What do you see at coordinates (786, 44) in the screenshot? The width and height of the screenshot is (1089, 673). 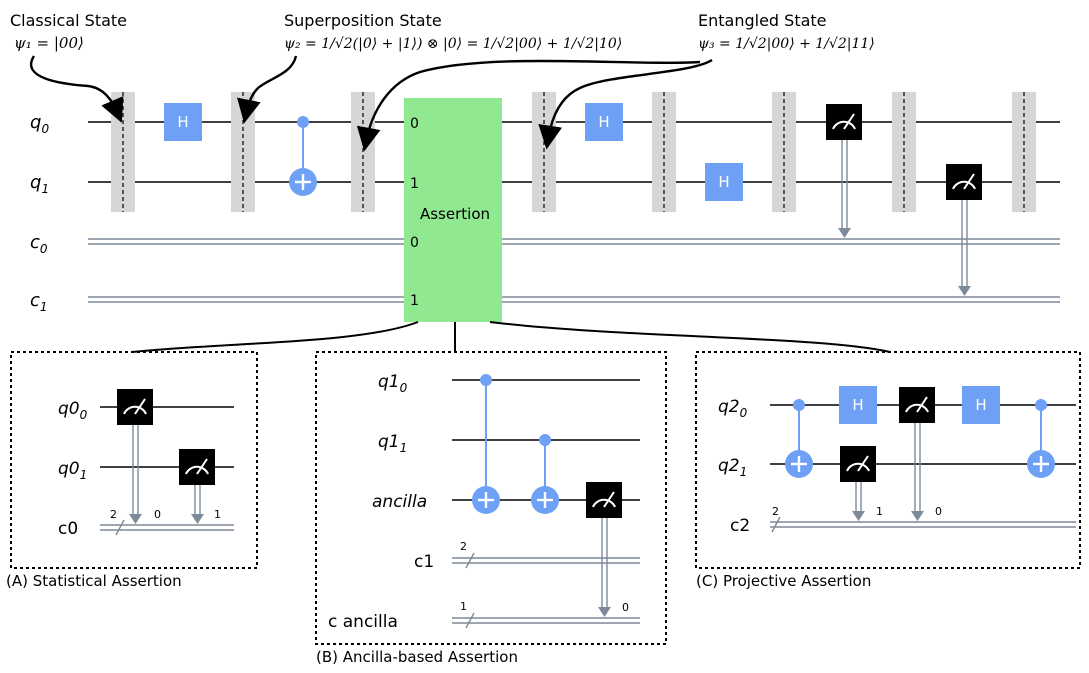 I see `annotation-entangled-formula: ψ₃ = 1/√2|00⟩ + 1/√2|11⟩` at bounding box center [786, 44].